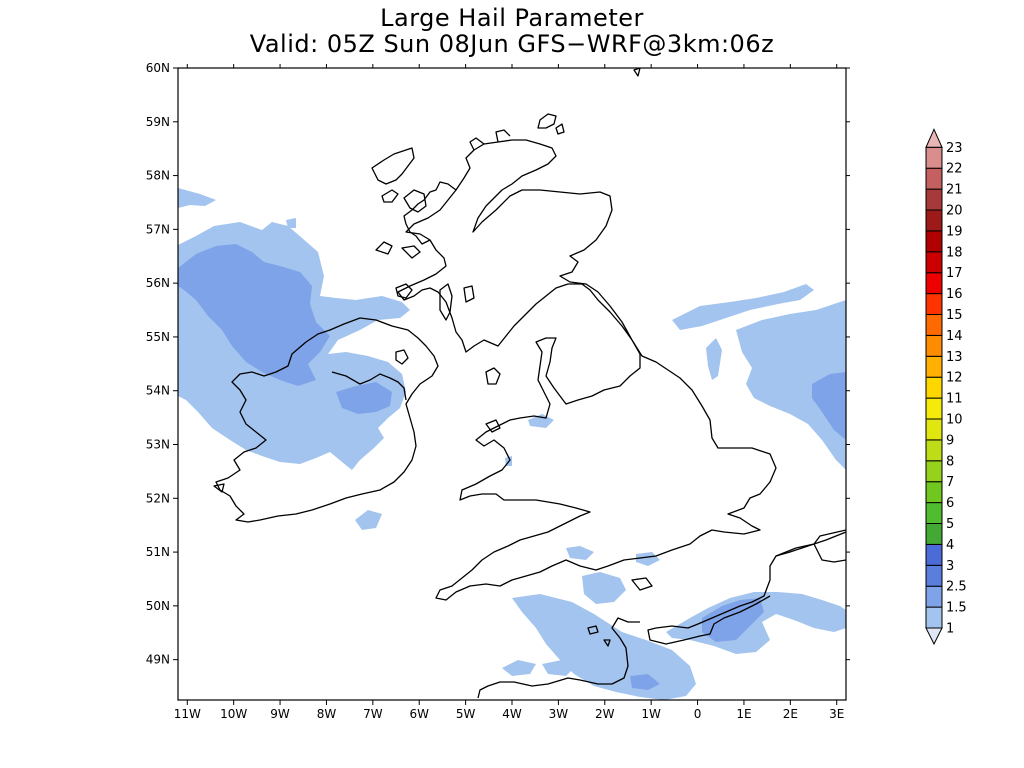 This screenshot has height=768, width=1024. Describe the element at coordinates (954, 231) in the screenshot. I see `colorbar-label: 19` at that location.